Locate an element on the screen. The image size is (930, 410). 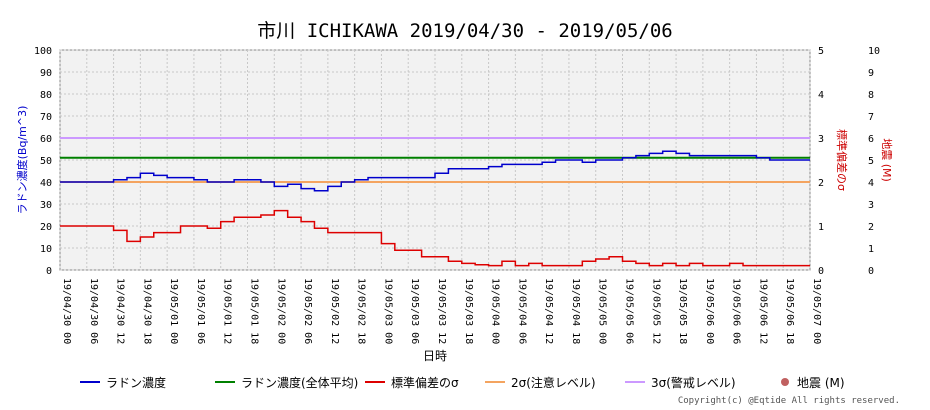
legend-item: 2σ(注意レベル) is located at coordinates (540, 382).